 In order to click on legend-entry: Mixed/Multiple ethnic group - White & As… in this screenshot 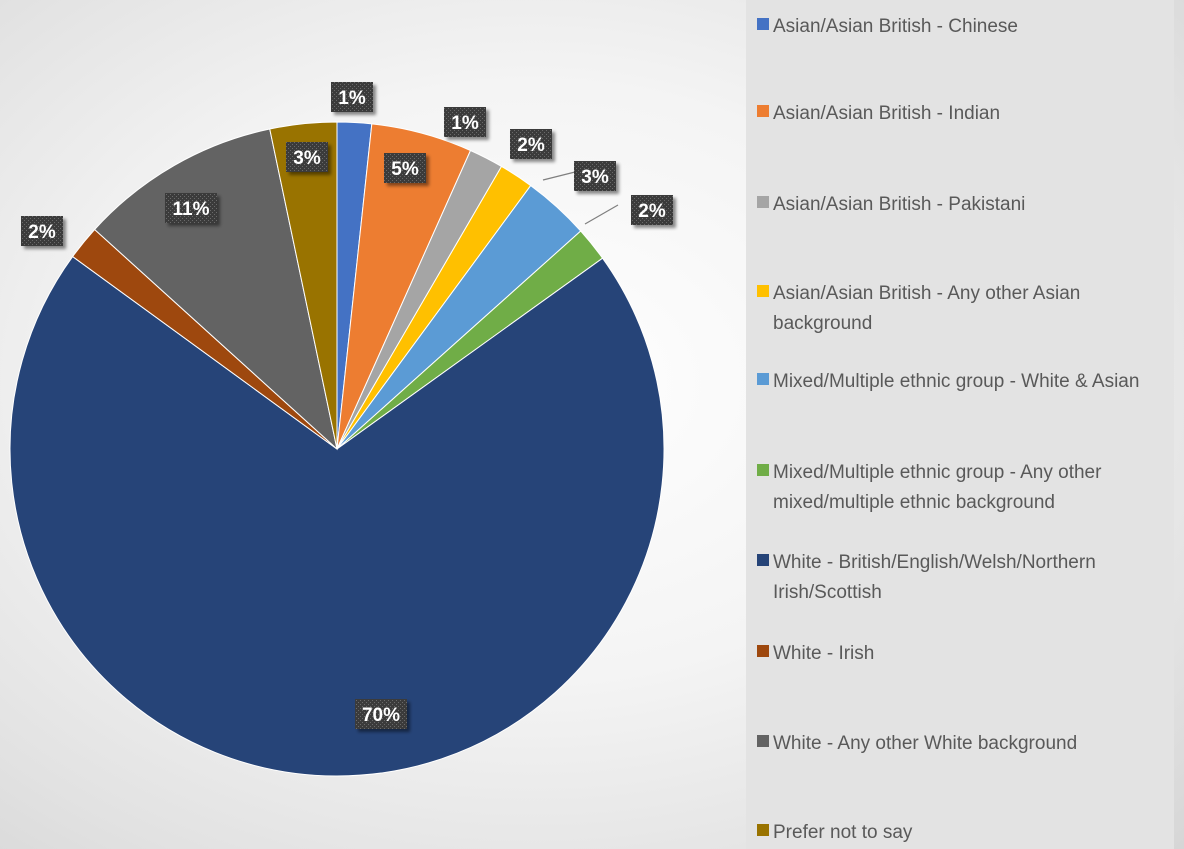, I will do `click(966, 382)`.